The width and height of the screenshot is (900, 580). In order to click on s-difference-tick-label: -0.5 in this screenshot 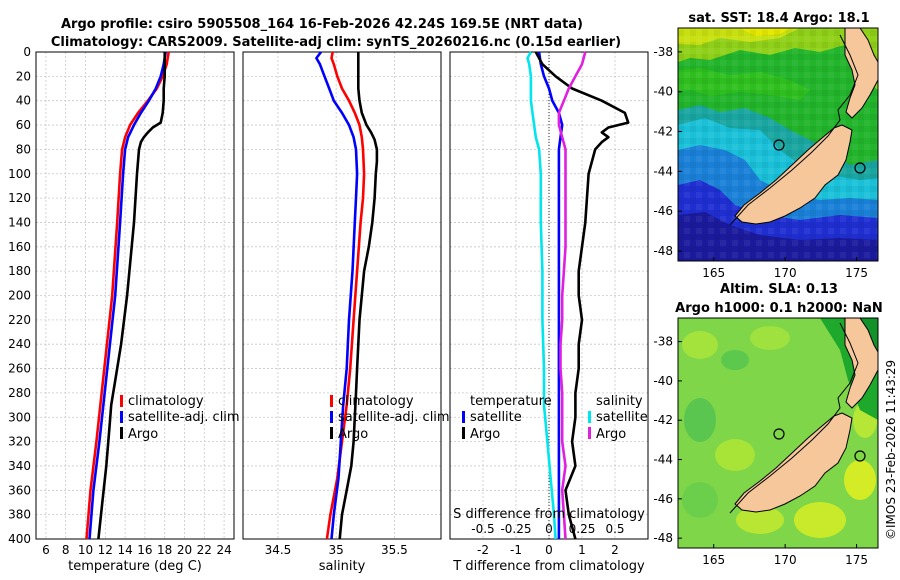, I will do `click(482, 529)`.